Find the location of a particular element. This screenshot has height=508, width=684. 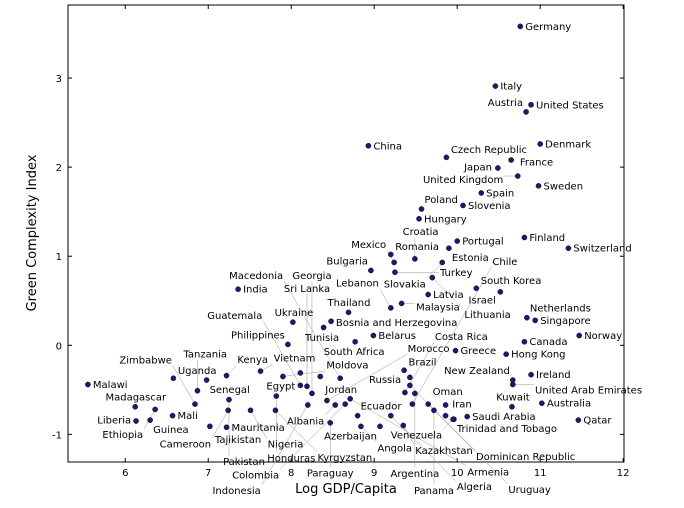

point-label: Colombia is located at coordinates (255, 476).